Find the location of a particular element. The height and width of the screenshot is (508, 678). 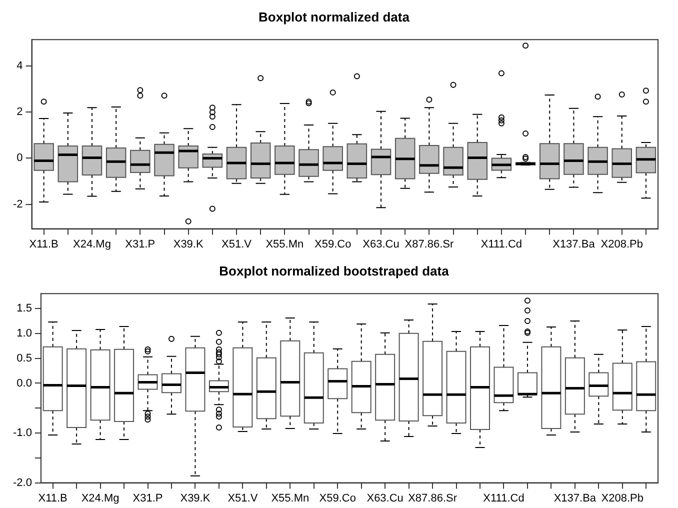

chart-title: Boxplot normalized bootstraped data is located at coordinates (334, 270).